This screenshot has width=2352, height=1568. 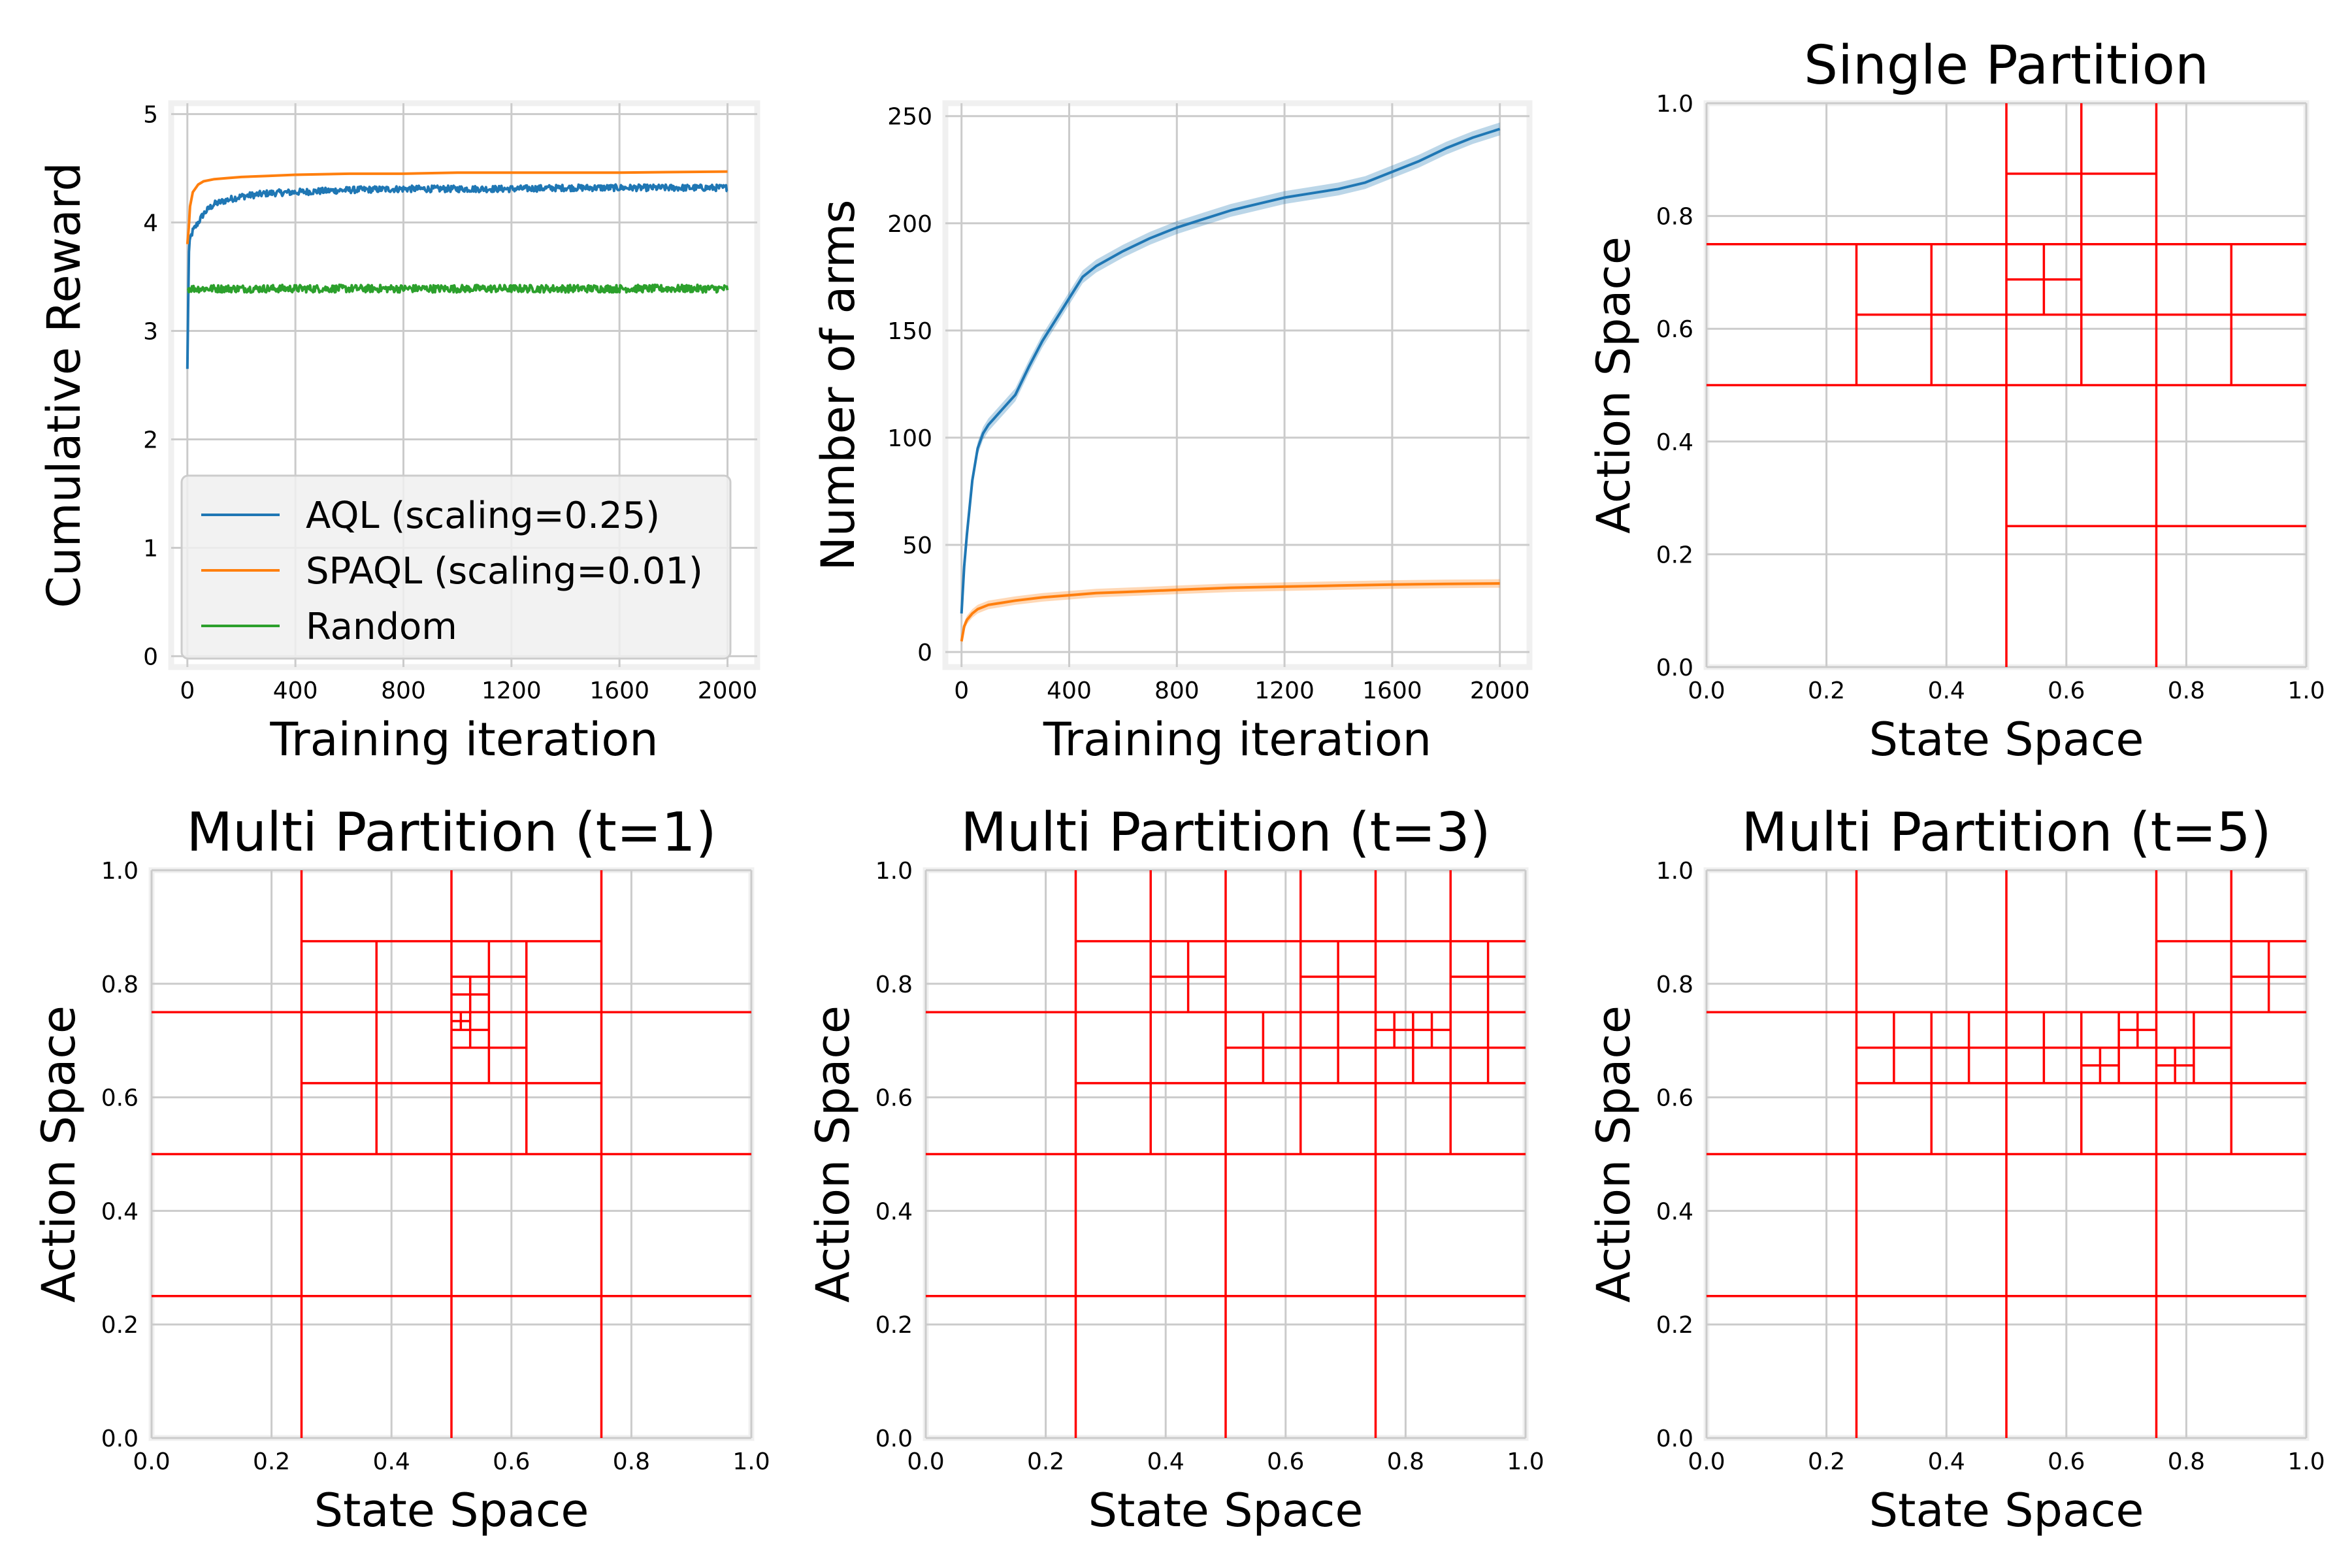 I want to click on y-tick-label: 200, so click(x=909, y=224).